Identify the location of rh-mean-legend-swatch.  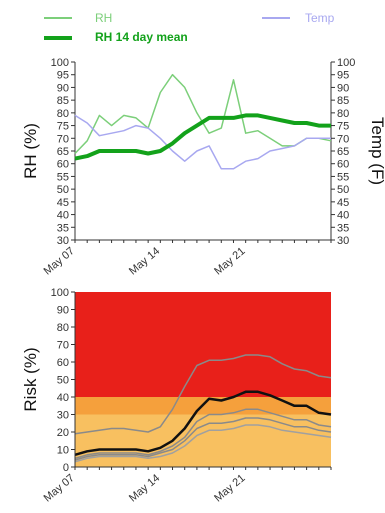
(58, 38).